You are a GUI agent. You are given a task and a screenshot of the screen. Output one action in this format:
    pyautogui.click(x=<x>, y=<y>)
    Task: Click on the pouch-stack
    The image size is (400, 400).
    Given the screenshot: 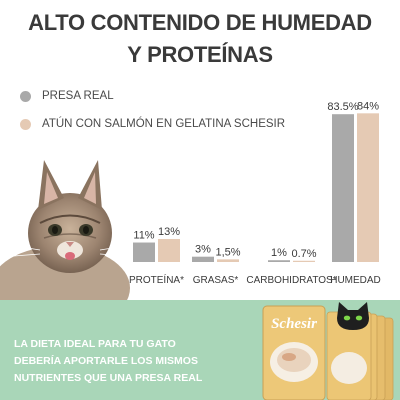 What is the action you would take?
    pyautogui.click(x=360, y=355)
    